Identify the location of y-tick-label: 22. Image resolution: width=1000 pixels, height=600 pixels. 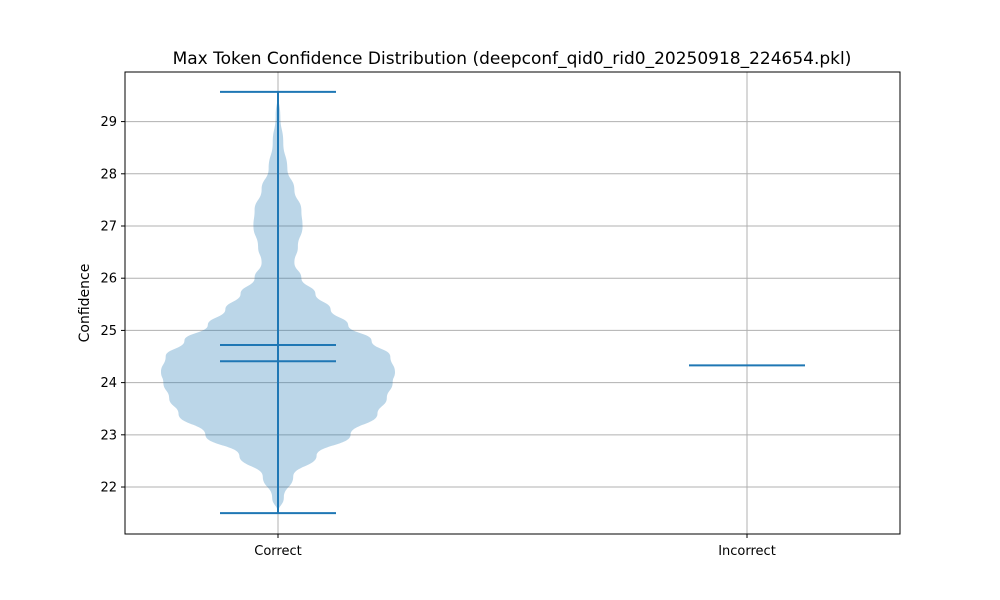
(108, 488).